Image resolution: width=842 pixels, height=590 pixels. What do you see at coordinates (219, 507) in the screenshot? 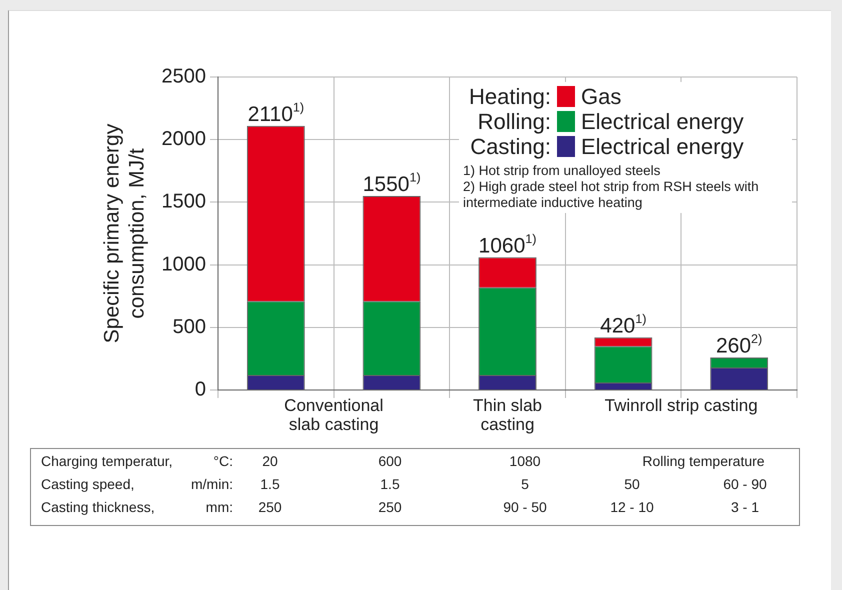
I see `text: mm:` at bounding box center [219, 507].